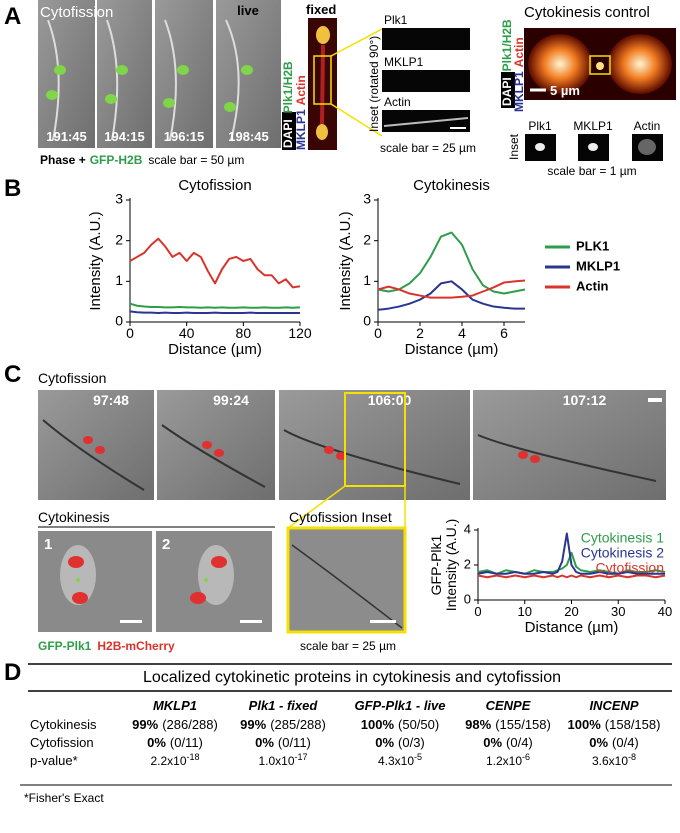  Describe the element at coordinates (451, 185) in the screenshot. I see `chart-title: Cytokinesis` at that location.